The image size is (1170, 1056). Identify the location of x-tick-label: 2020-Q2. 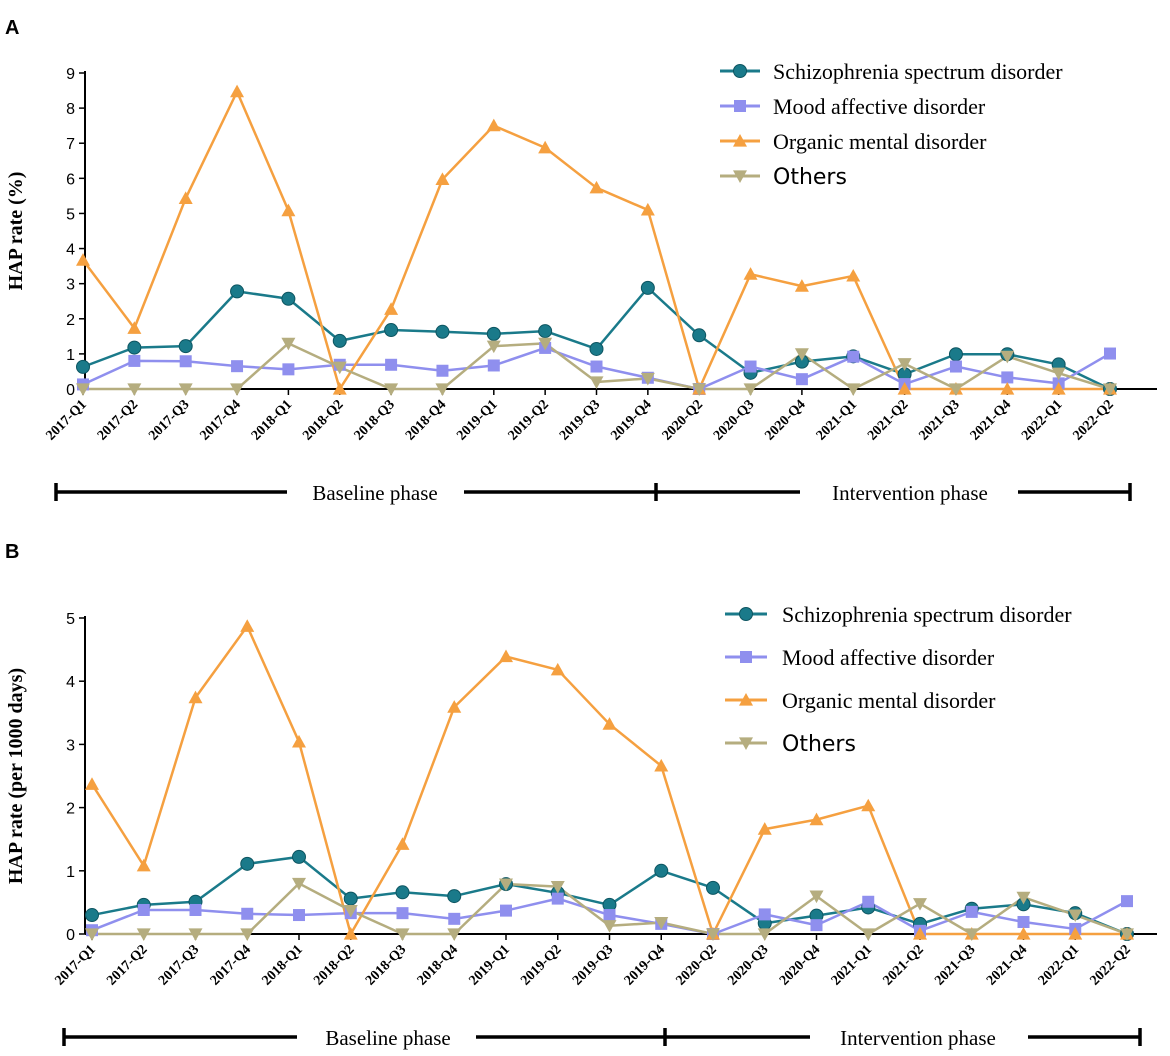
(683, 420).